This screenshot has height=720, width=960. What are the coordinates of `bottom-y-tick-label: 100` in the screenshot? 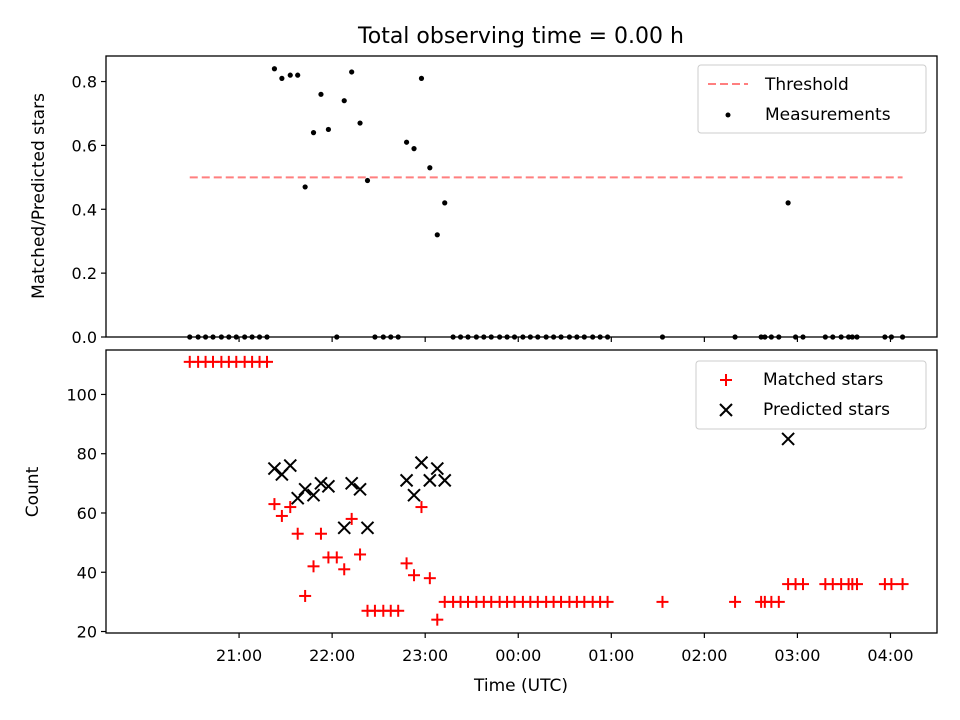 It's located at (81, 394).